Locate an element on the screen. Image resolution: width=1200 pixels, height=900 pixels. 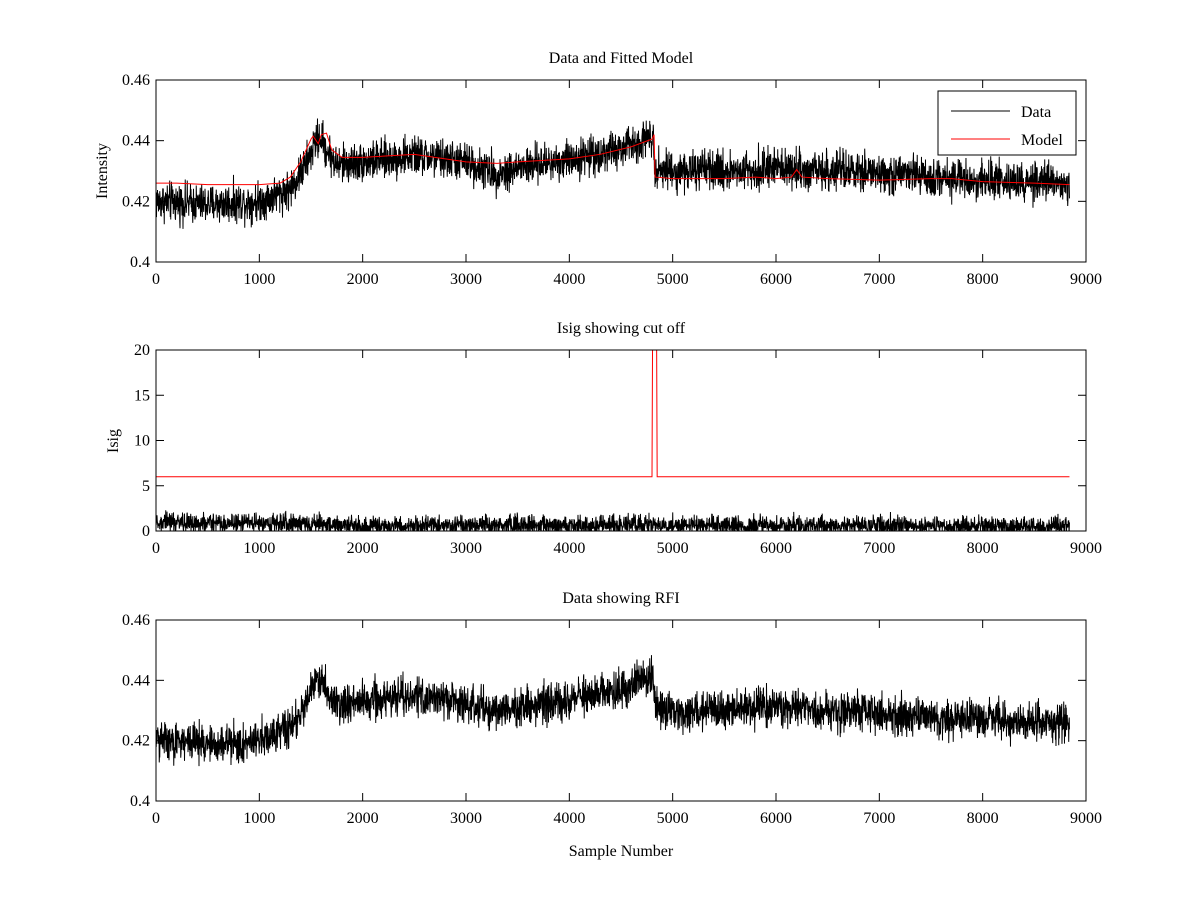
y-tick-label: 5 is located at coordinates (146, 486).